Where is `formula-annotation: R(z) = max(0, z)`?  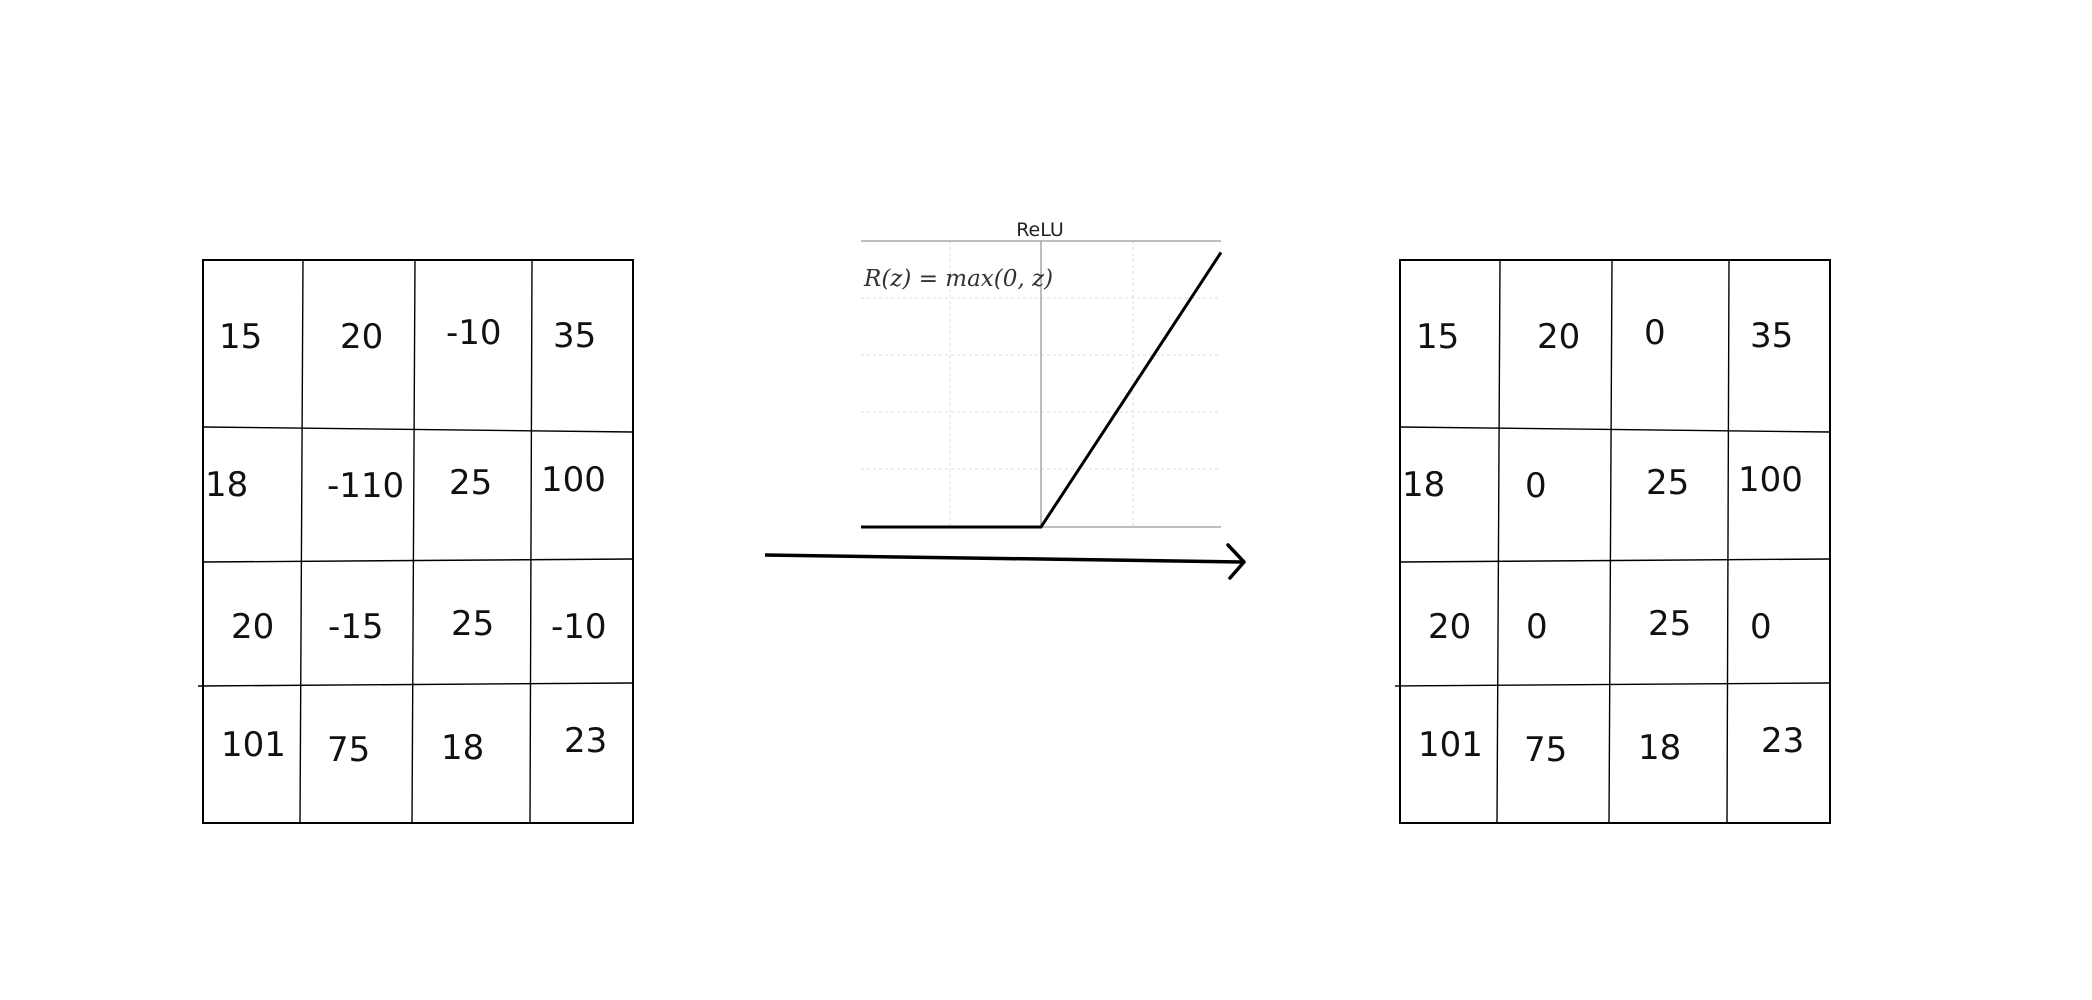
formula-annotation: R(z) = max(0, z) is located at coordinates (958, 279).